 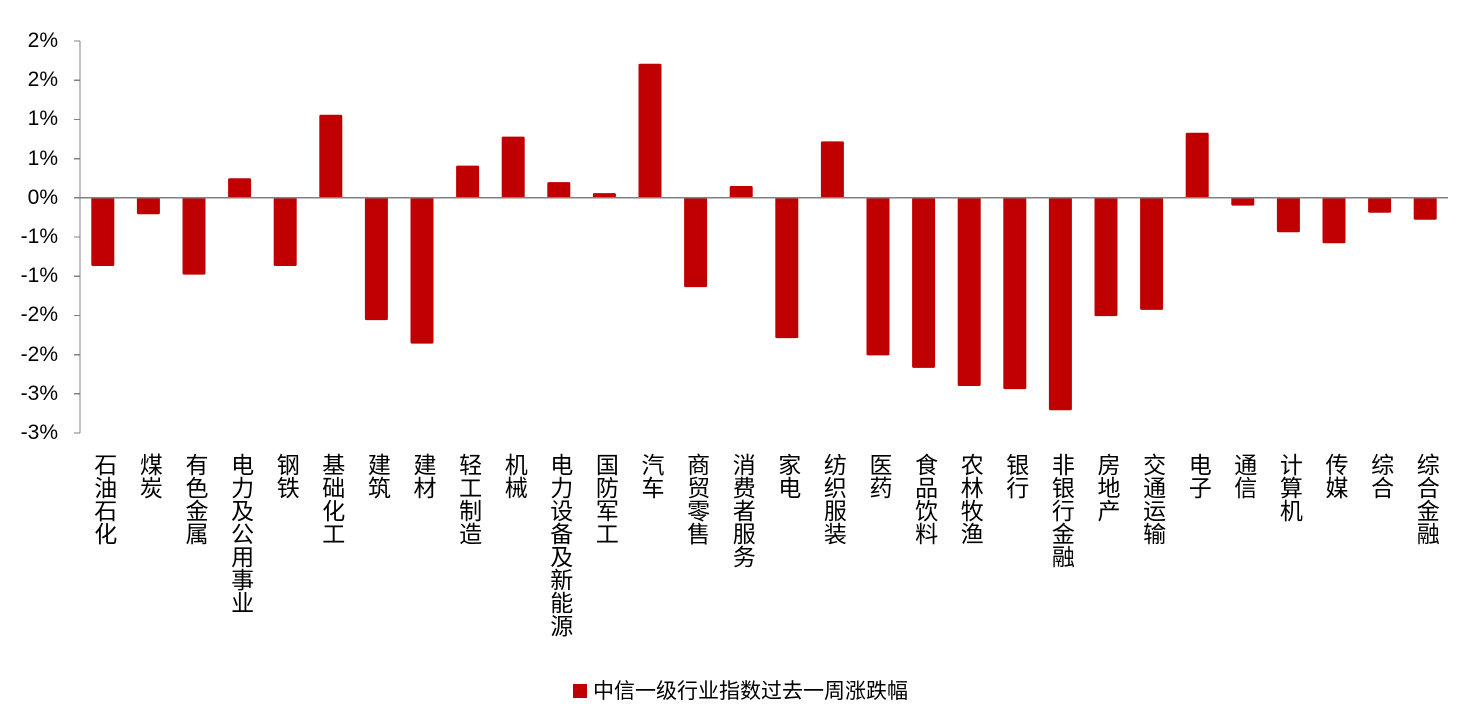 I want to click on x-tick-label: 综合, so click(x=1379, y=476).